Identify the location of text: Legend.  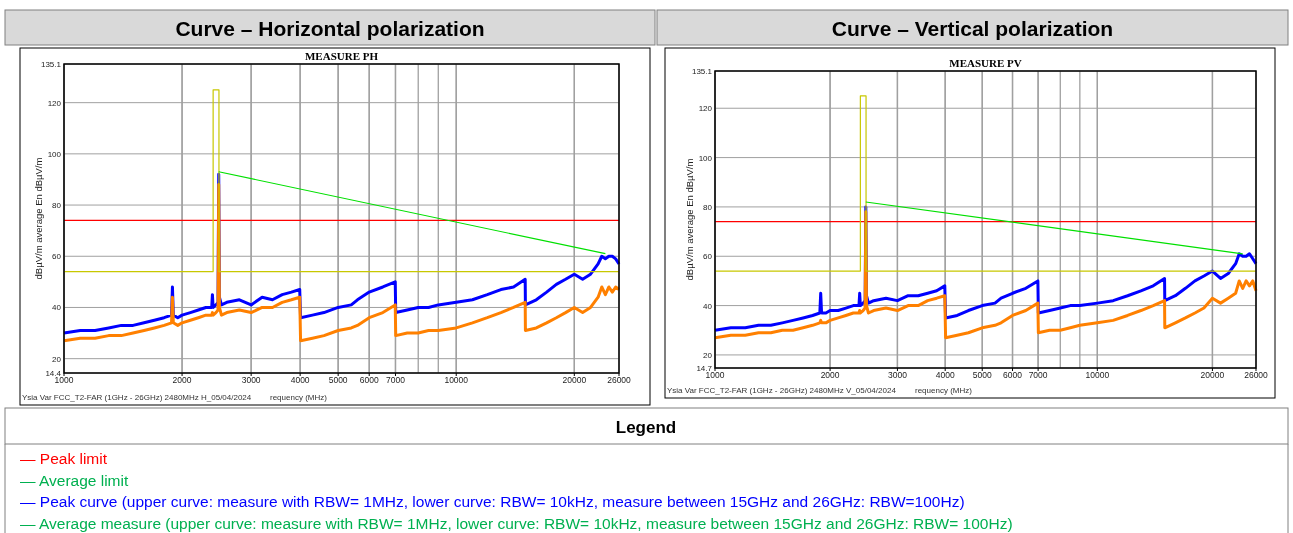
(646, 427).